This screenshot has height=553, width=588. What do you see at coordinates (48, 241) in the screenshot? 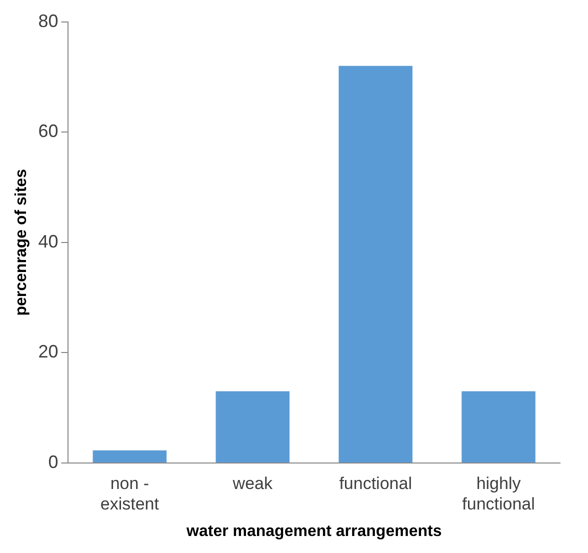
I see `y-tick-label: 40` at bounding box center [48, 241].